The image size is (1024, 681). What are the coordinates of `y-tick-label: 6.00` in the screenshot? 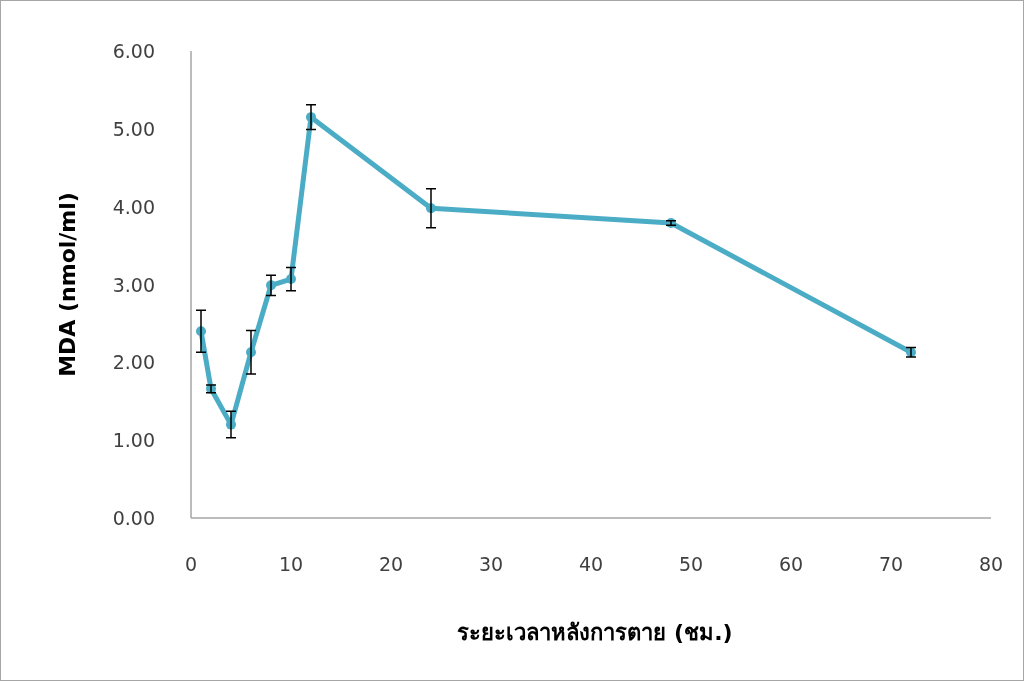 It's located at (133, 51).